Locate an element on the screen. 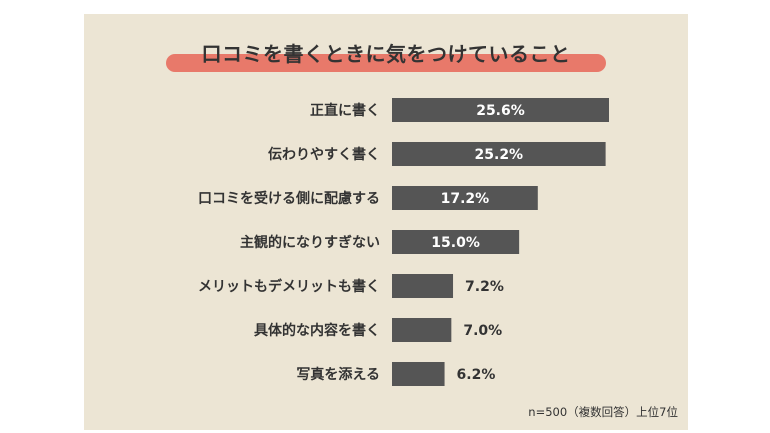  category-label: 主観的になりすぎない is located at coordinates (310, 242).